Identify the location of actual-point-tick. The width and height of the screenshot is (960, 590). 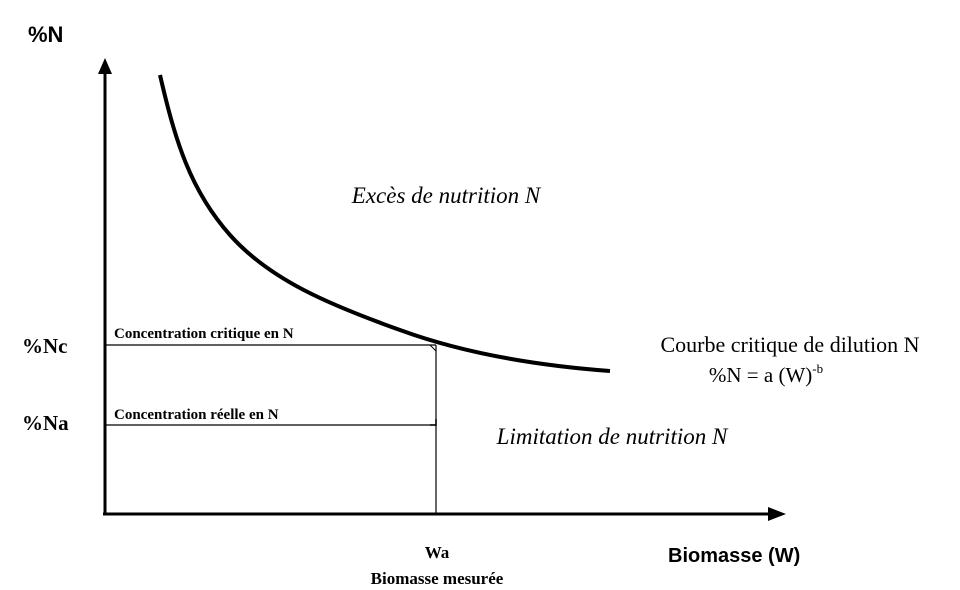
(433, 422).